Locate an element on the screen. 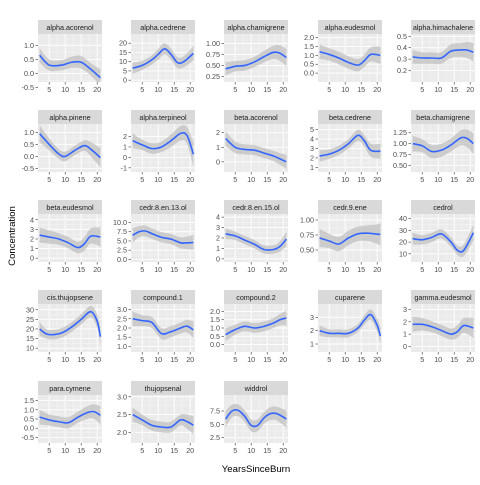  y-axis-title: Concentration is located at coordinates (12, 236).